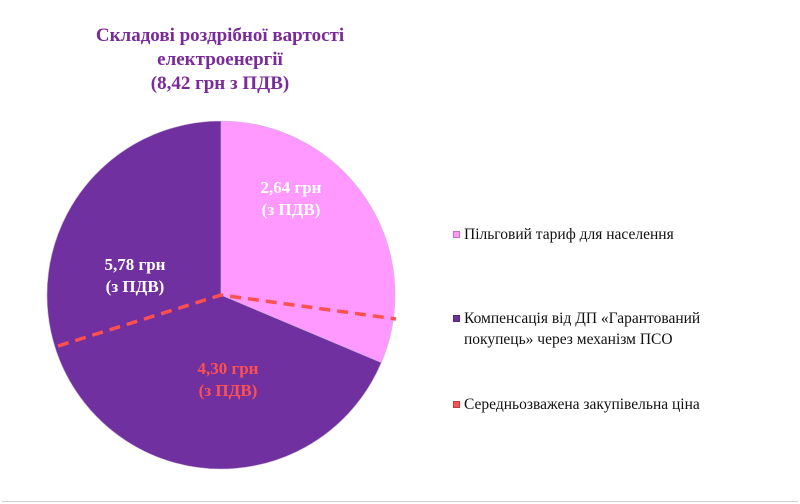  I want to click on chart-title-line-3: (8,42 грн з ПДВ), so click(220, 83).